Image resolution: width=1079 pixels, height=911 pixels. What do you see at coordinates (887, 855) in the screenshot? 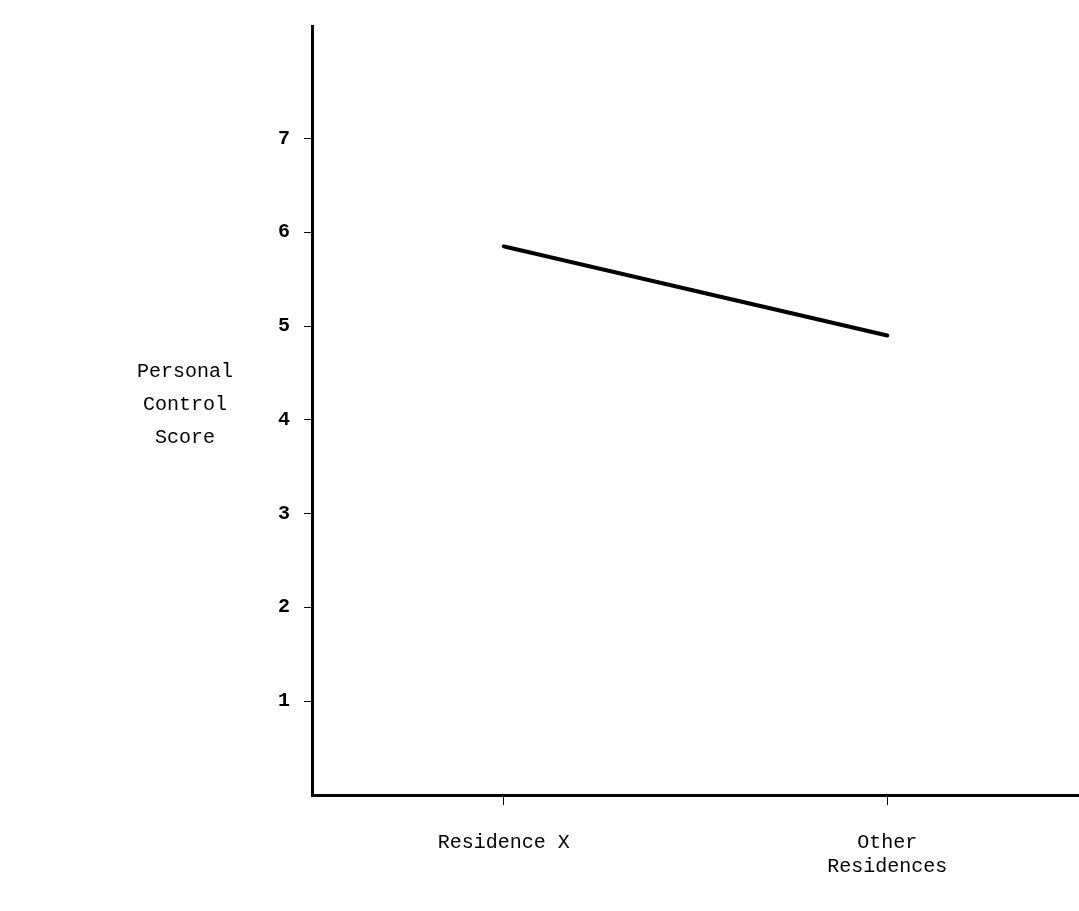
I see `x-tick-label: Other Residences` at bounding box center [887, 855].